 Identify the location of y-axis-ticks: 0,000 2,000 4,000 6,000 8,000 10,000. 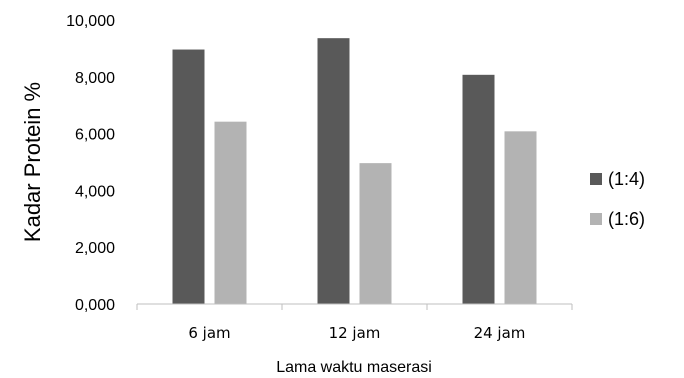
(90, 163).